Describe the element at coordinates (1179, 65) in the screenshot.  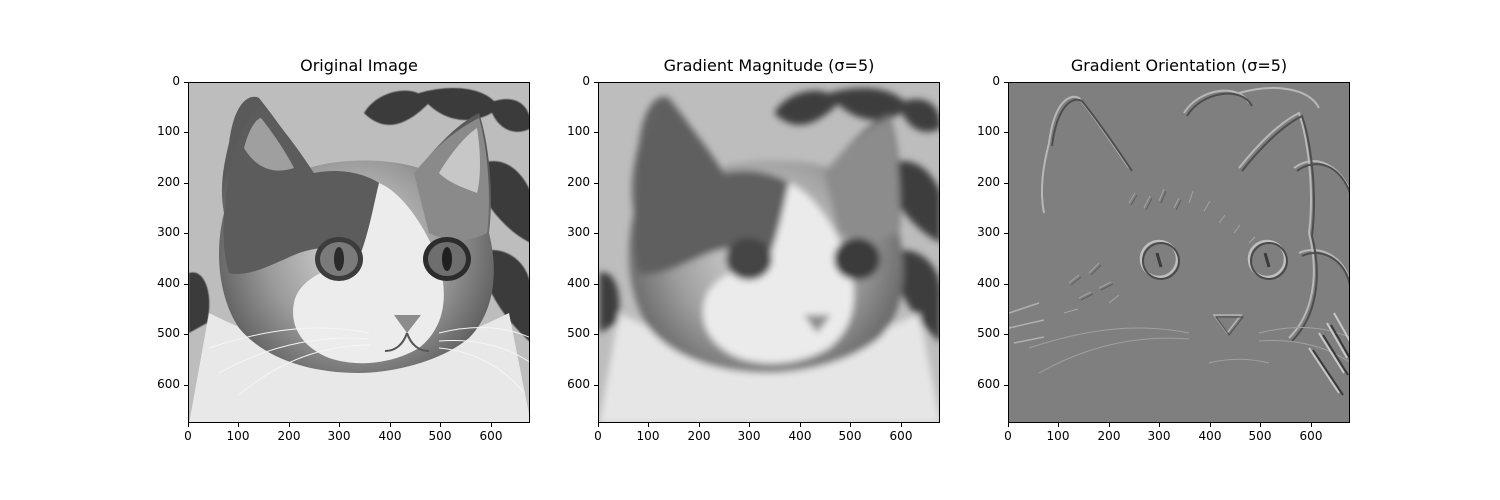
I see `panel-title: Gradient Orientation (σ=5)` at that location.